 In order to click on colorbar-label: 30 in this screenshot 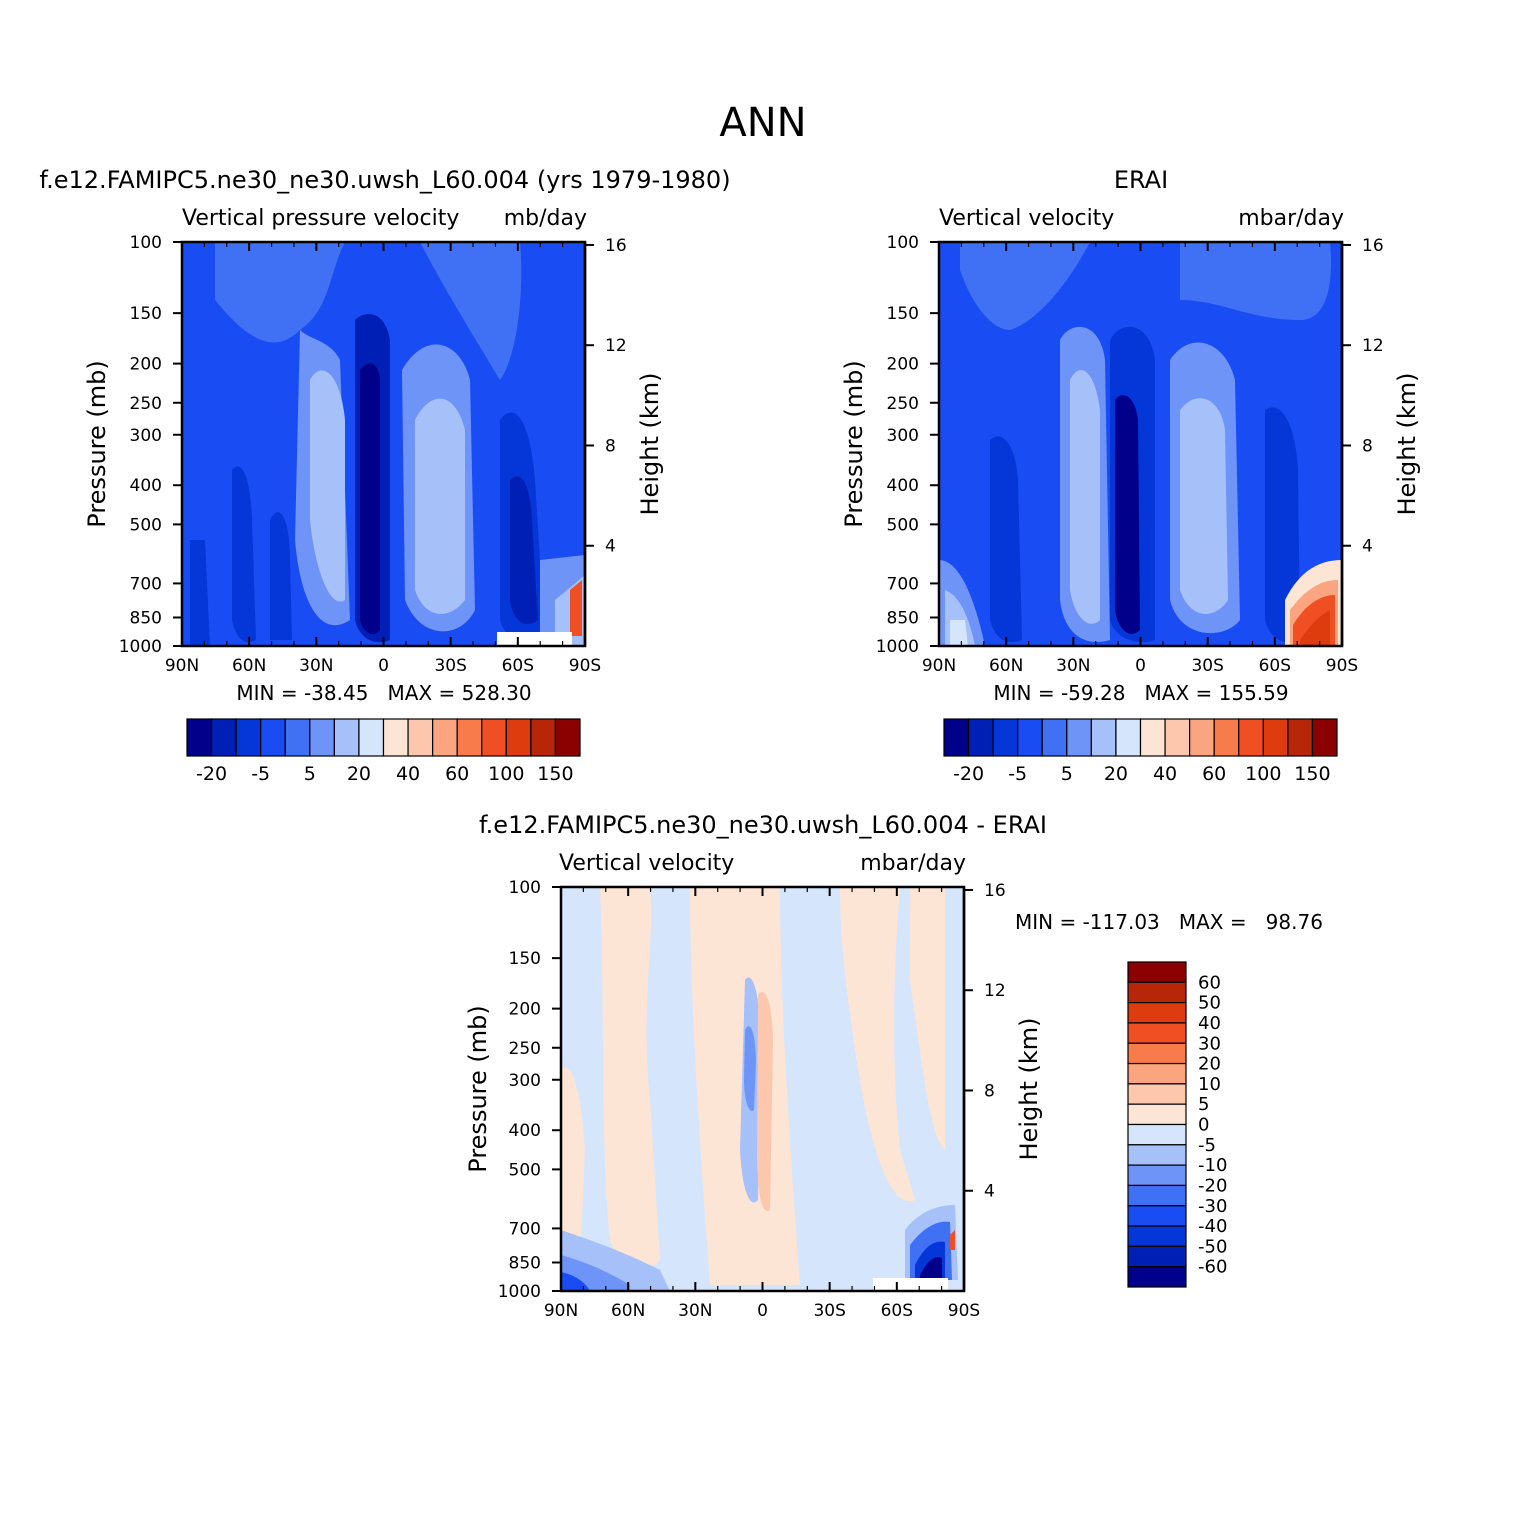, I will do `click(1209, 1043)`.